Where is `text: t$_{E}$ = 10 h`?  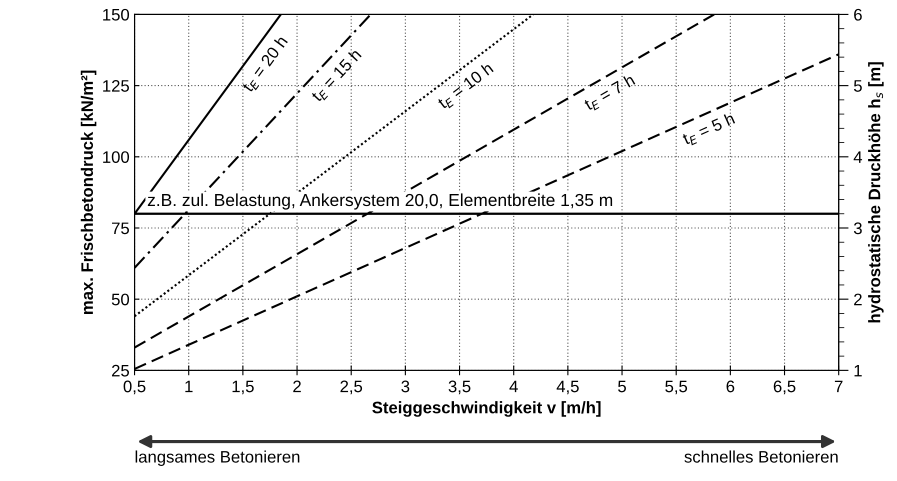 text: t$_{E}$ = 10 h is located at coordinates (466, 87).